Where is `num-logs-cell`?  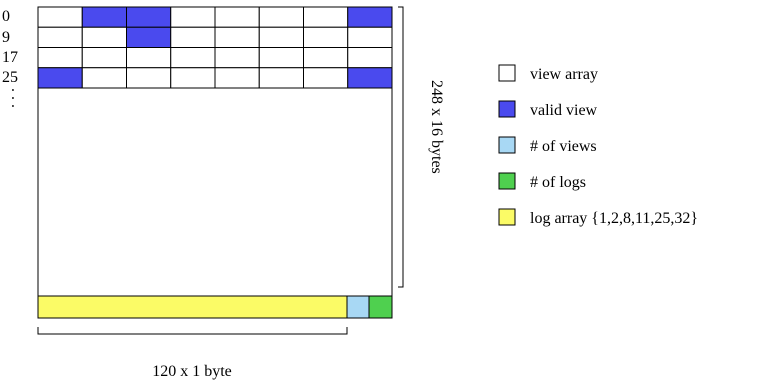 num-logs-cell is located at coordinates (380, 307).